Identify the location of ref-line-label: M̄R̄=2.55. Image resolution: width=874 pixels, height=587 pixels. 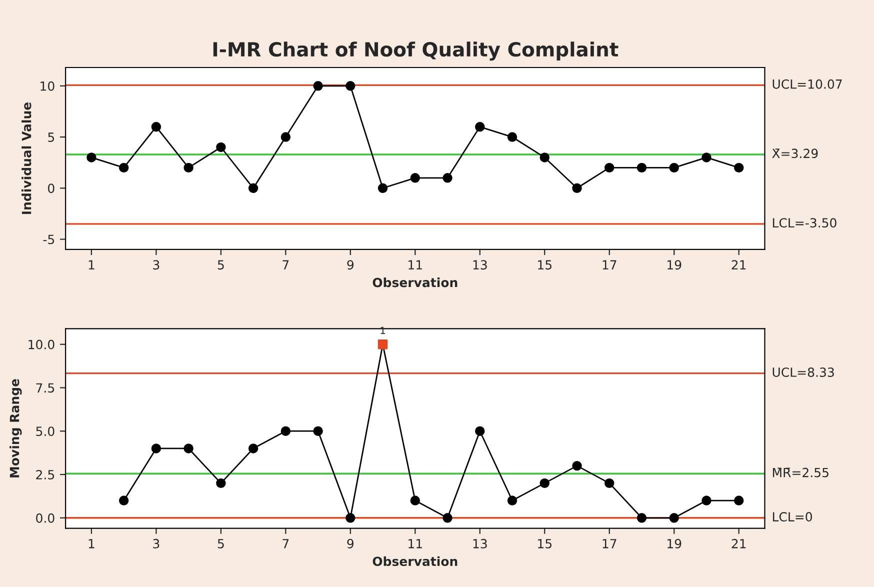
(800, 473).